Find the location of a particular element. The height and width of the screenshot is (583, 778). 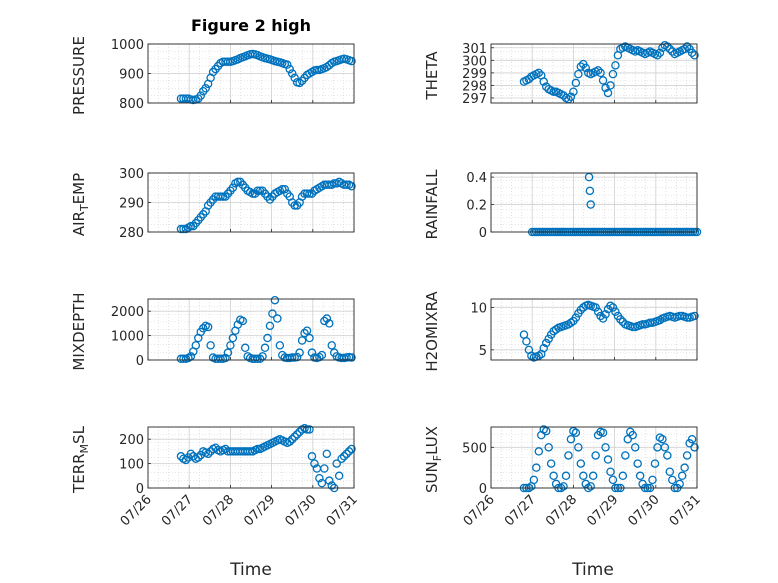

y-tick-label: 200 is located at coordinates (131, 440).